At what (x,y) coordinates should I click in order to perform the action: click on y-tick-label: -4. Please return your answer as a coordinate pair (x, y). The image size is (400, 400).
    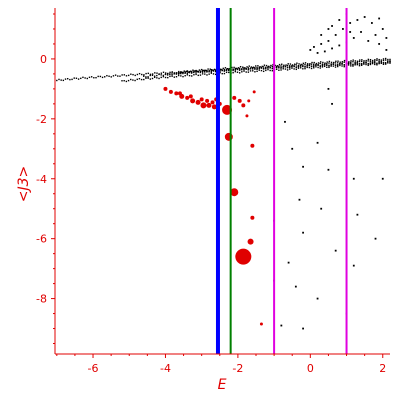
    Looking at the image, I should click on (41, 179).